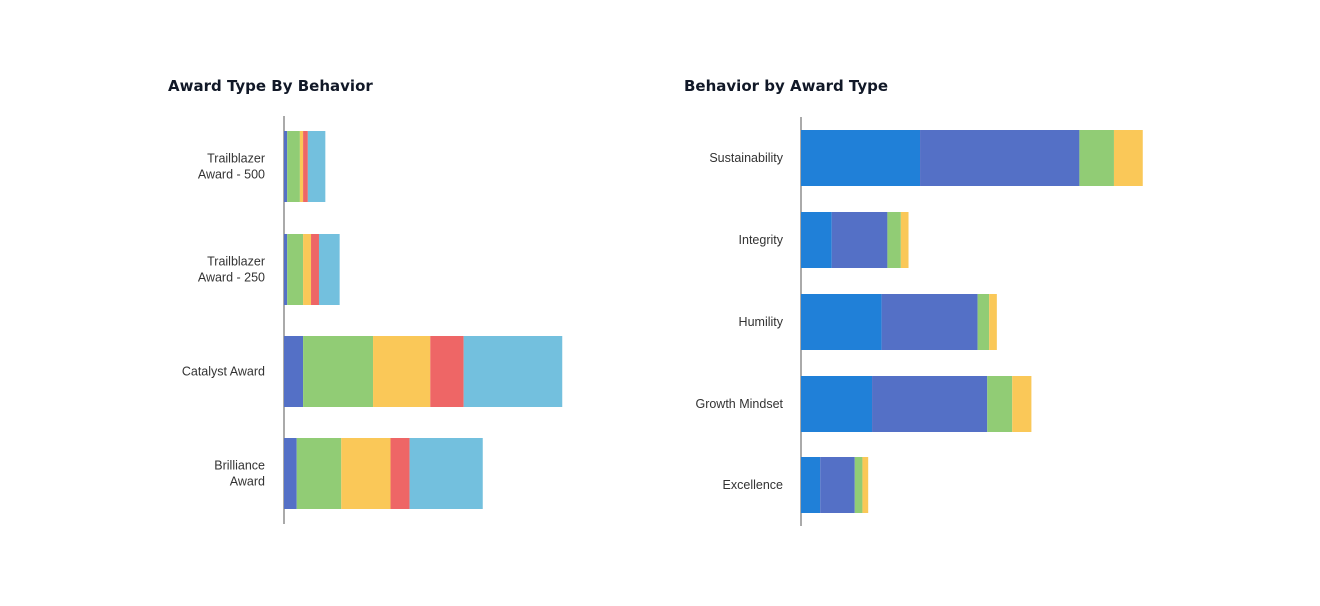 This screenshot has width=1320, height=606. Describe the element at coordinates (746, 158) in the screenshot. I see `category-label-sustainability: Sustainability` at that location.